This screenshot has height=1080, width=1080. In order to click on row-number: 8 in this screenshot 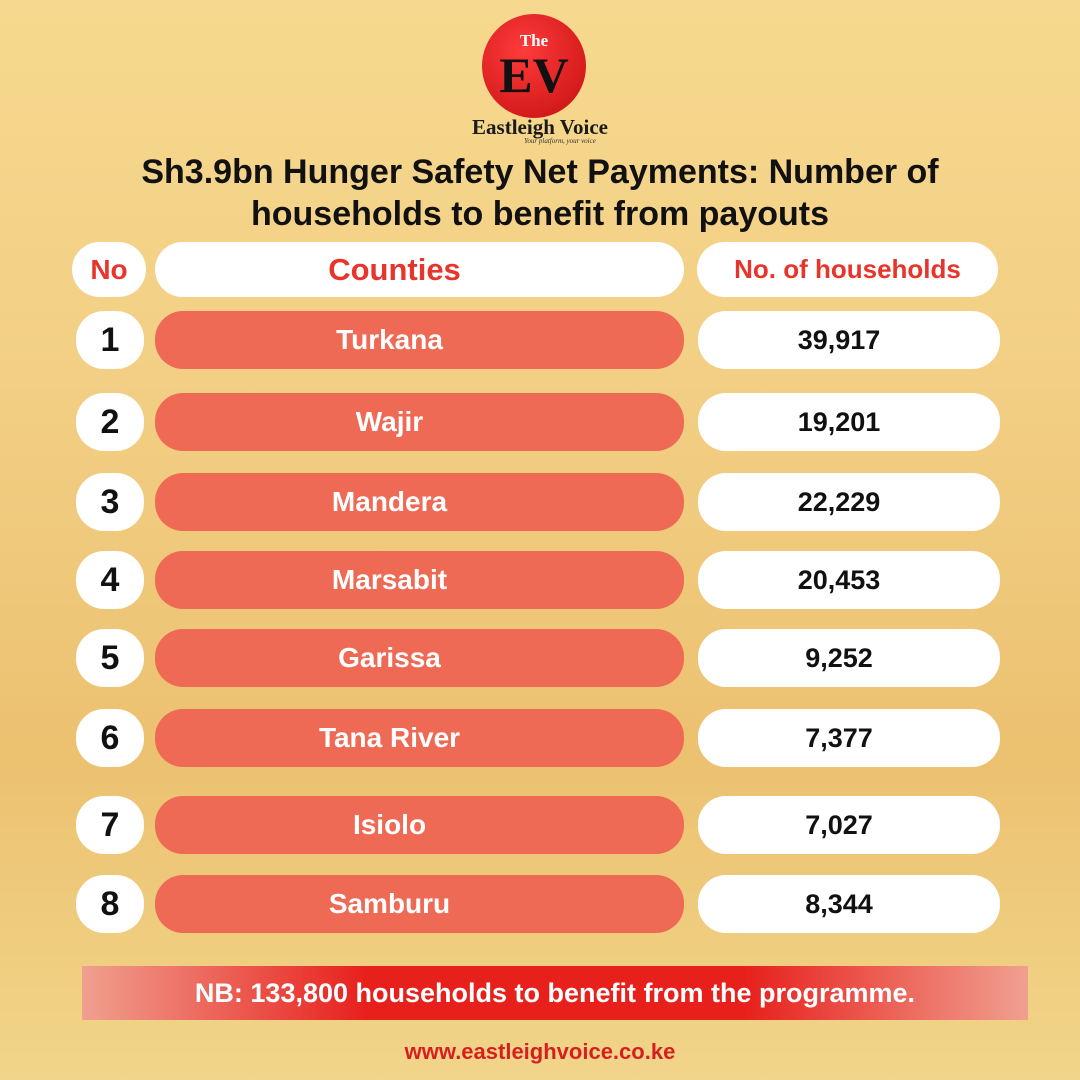, I will do `click(110, 904)`.